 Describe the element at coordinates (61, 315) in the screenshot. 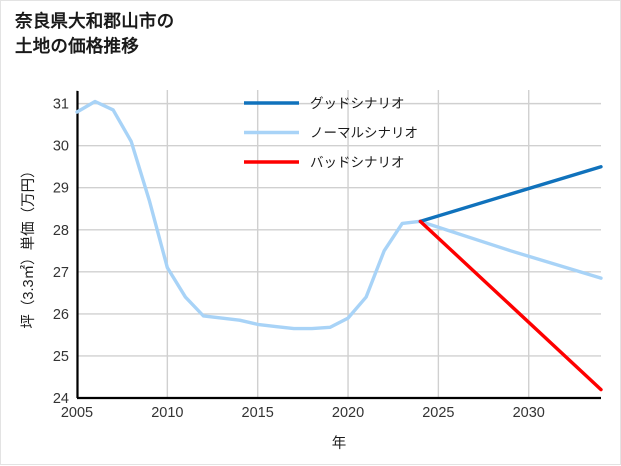

I see `y-tick-label: 26` at that location.